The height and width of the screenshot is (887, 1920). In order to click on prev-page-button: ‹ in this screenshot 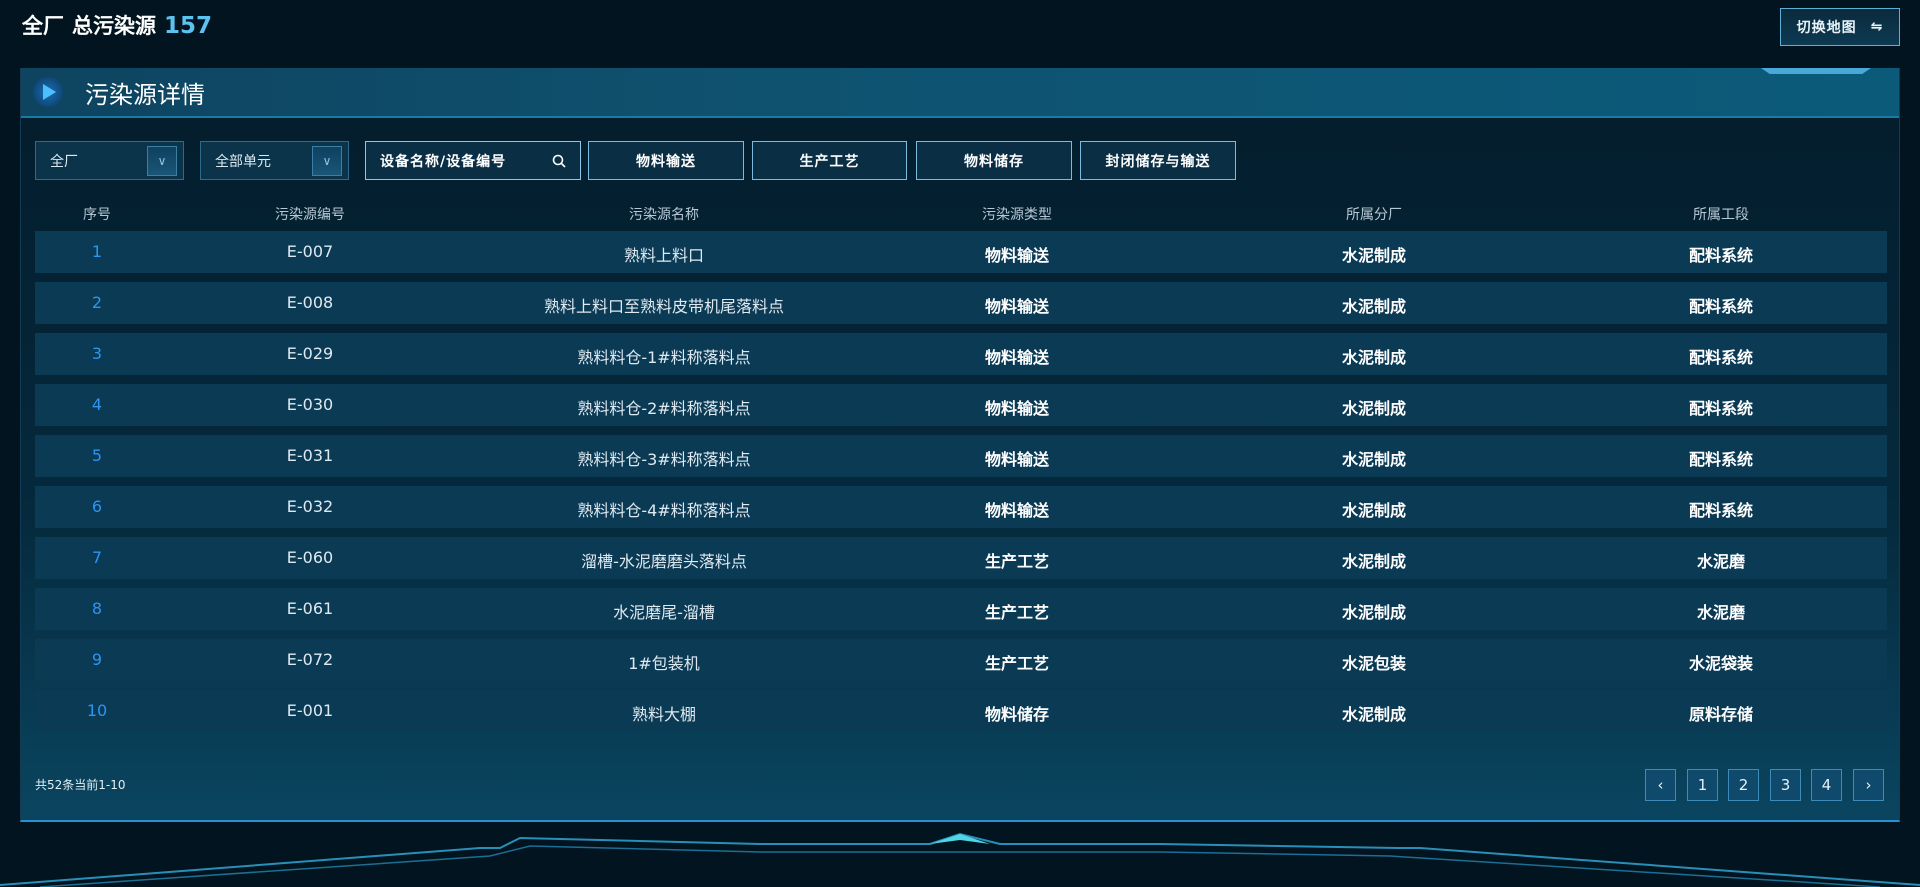, I will do `click(1660, 785)`.